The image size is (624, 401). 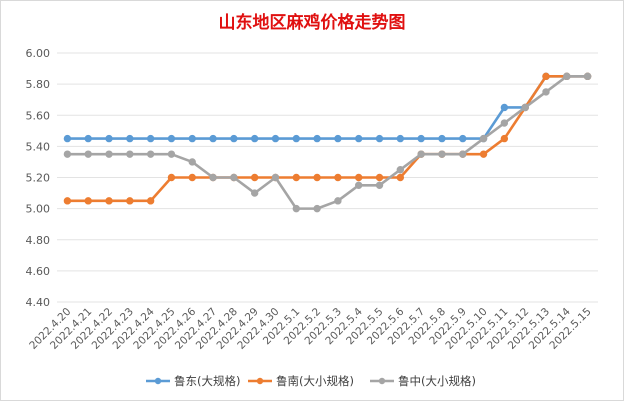 I want to click on y-axis-ticks: 6.00 5.80 5.60 5.40 5.20 5.00 4.80 4.60 4.40, so click(x=38, y=178).